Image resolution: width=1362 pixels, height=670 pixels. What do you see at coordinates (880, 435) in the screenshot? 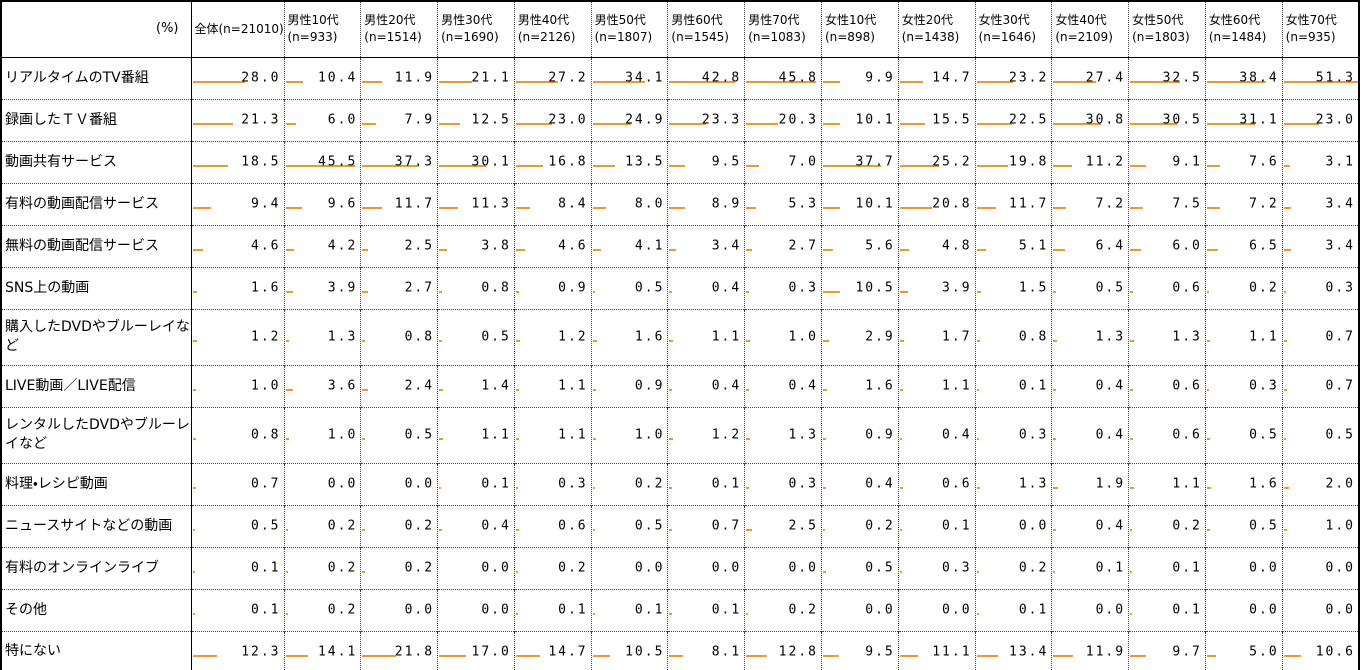
I see `value-text: 0.9` at bounding box center [880, 435].